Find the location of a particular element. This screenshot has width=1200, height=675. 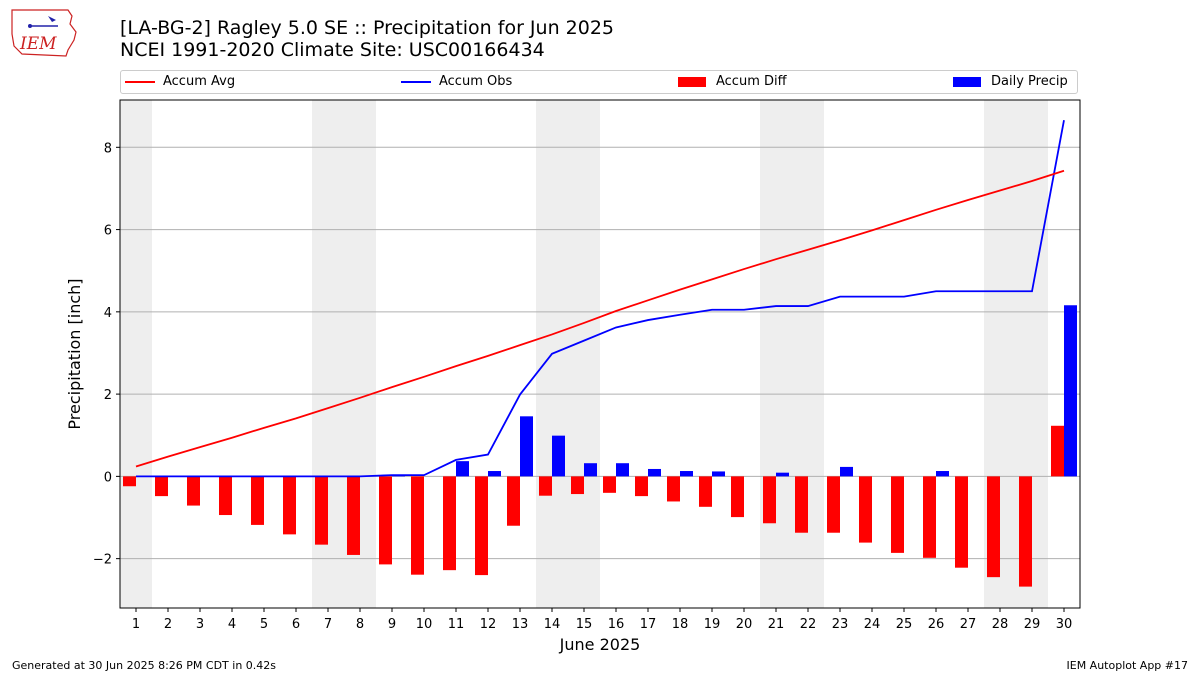

x-tick-label: 18 is located at coordinates (680, 624).